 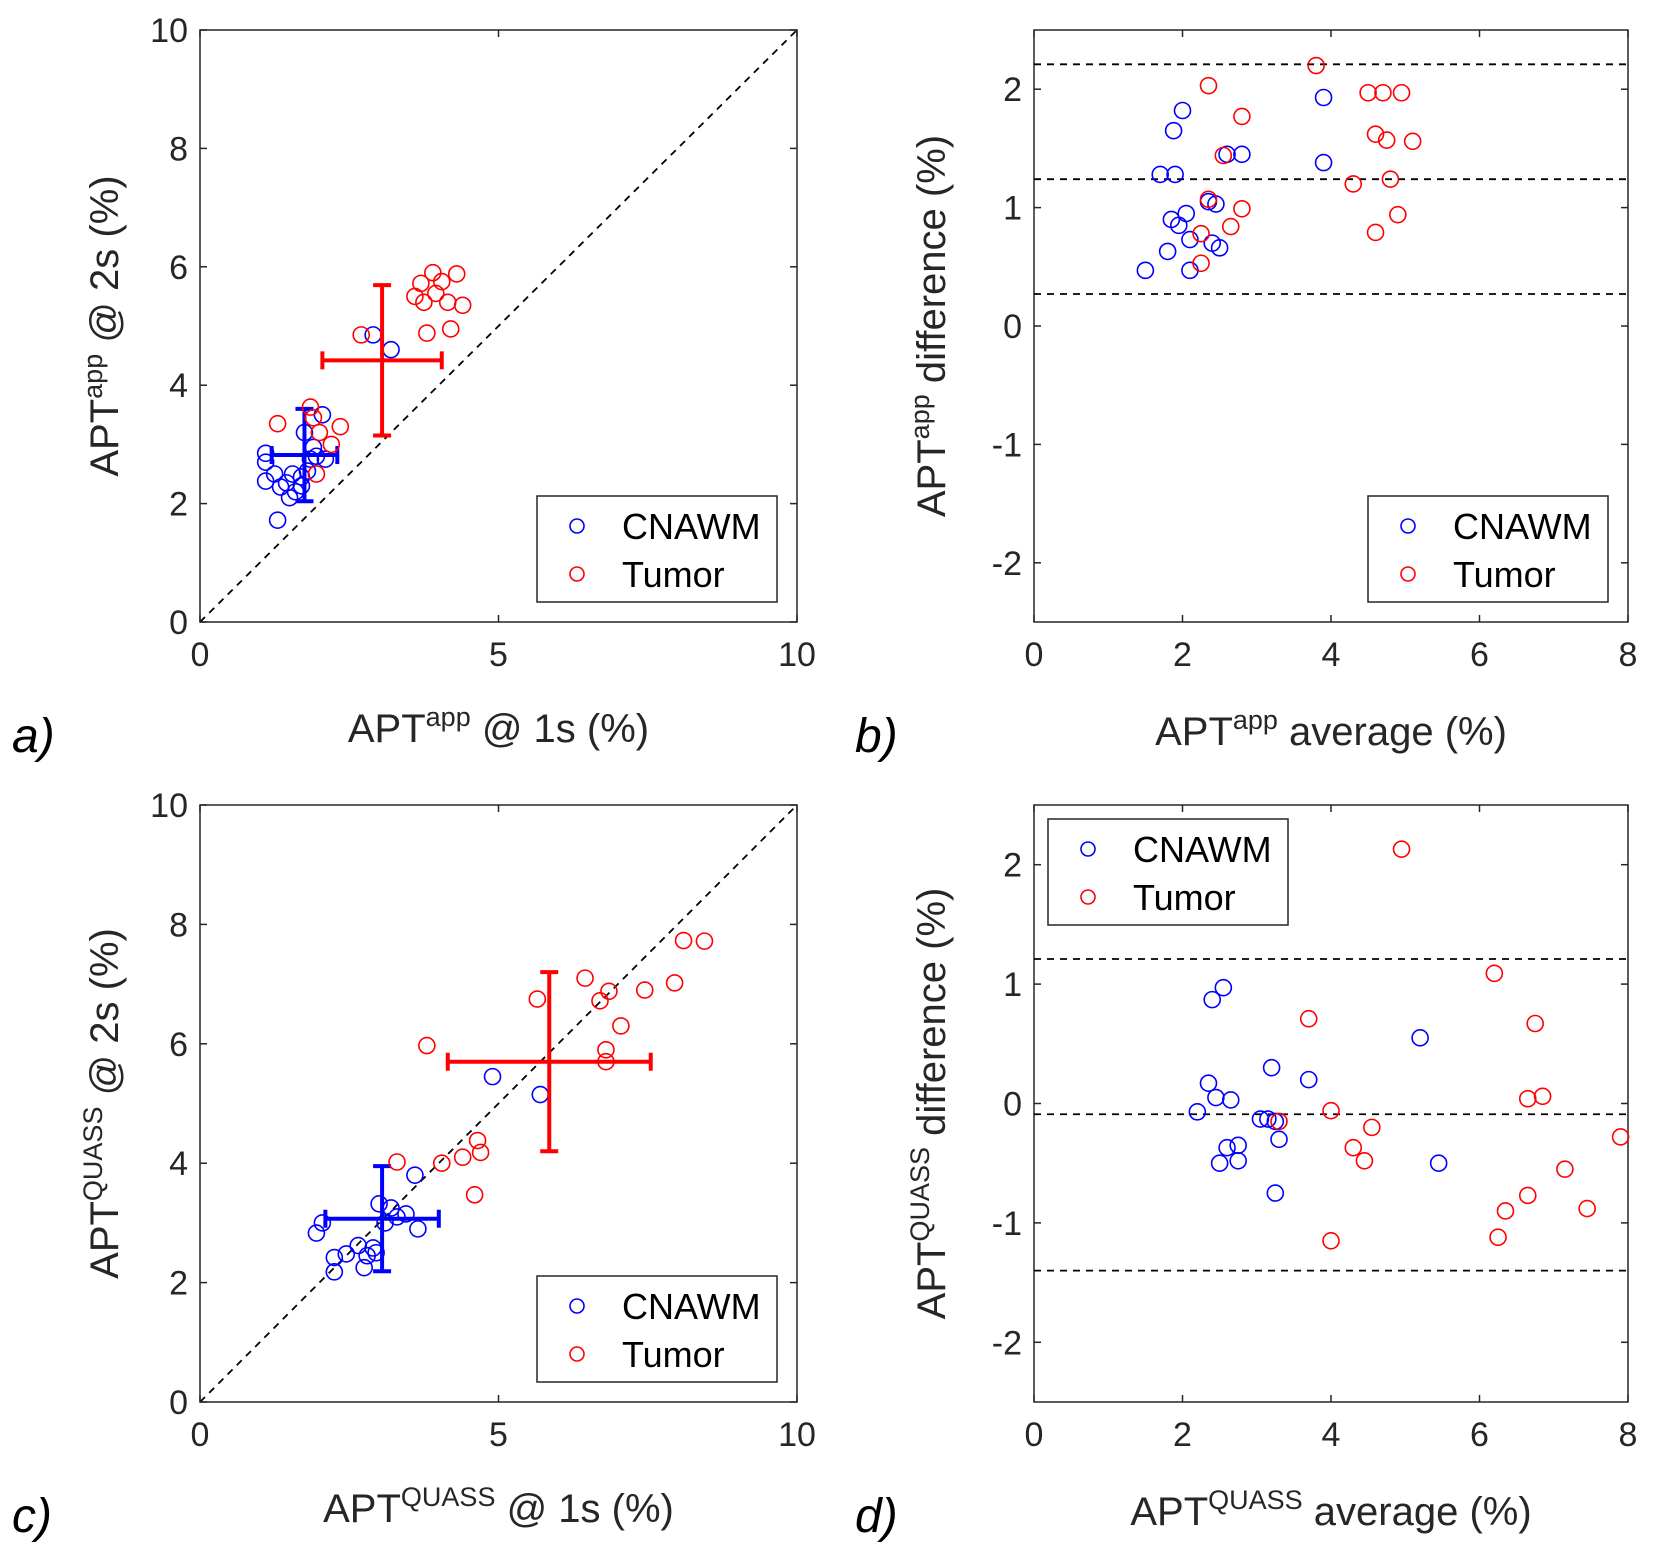 I want to click on y-axis-label-rest: difference (%), so click(x=932, y=264).